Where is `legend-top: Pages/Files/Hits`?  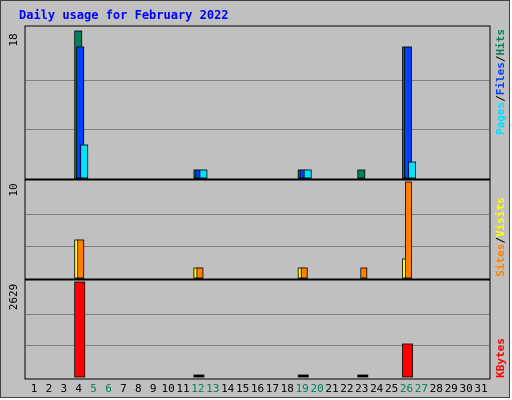
legend-top: Pages/Files/Hits is located at coordinates (500, 82).